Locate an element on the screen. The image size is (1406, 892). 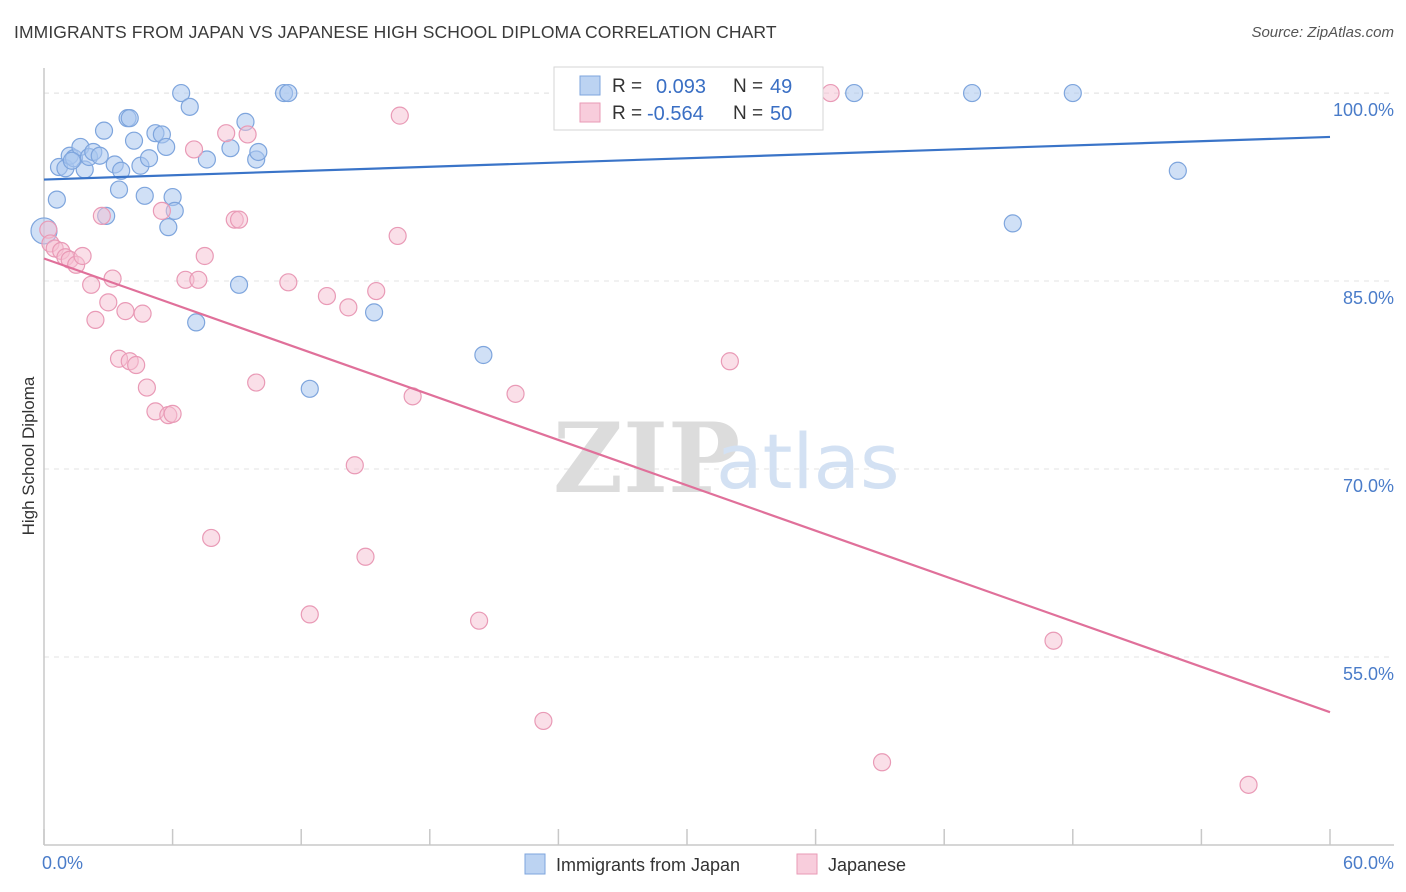
legend-label-japanese: Japanese is located at coordinates (867, 865).